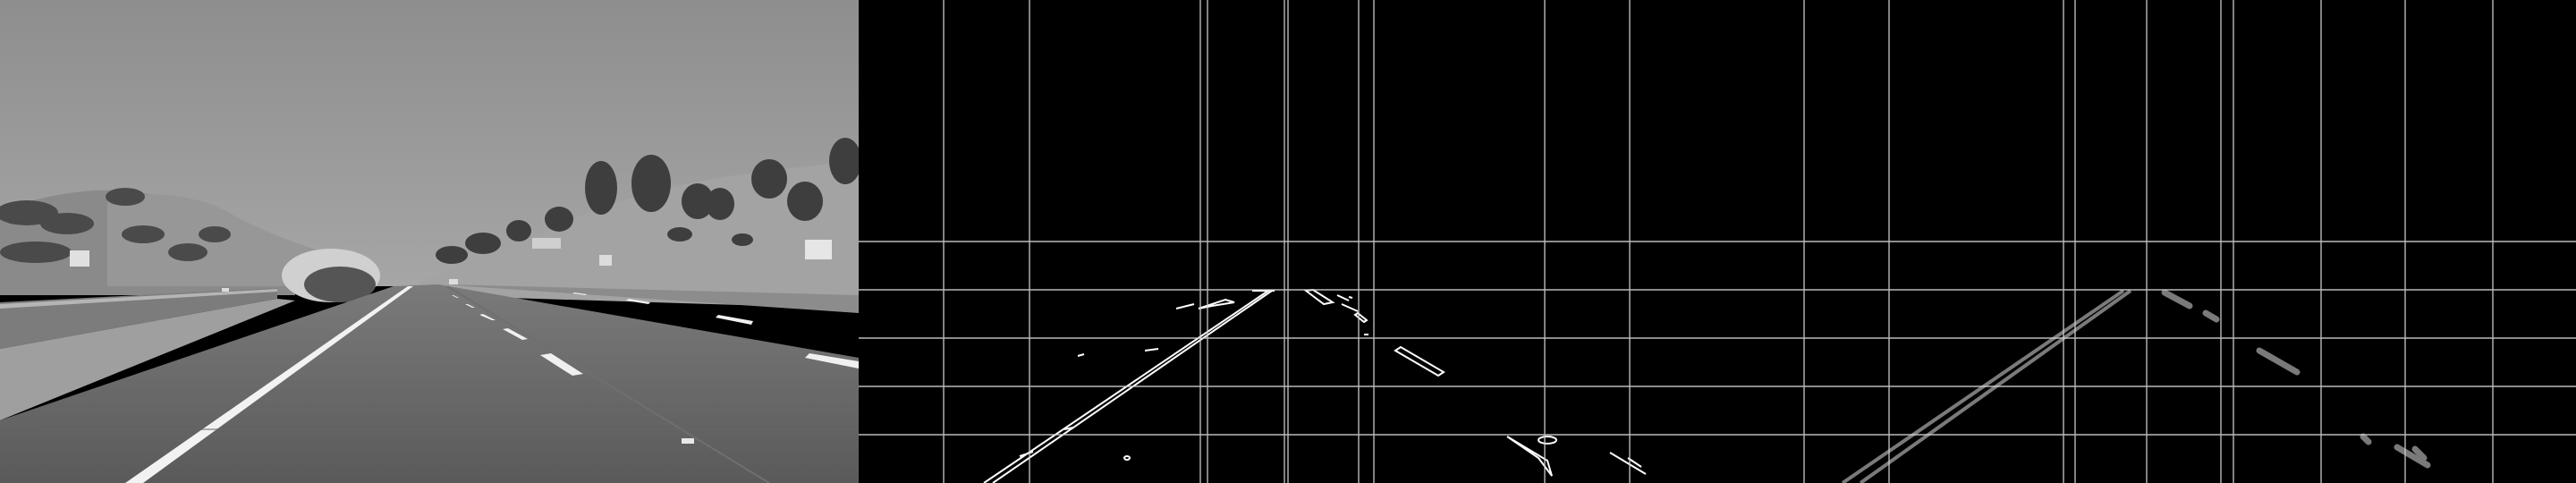 The image size is (2576, 483). What do you see at coordinates (453, 281) in the screenshot?
I see `distant-car` at bounding box center [453, 281].